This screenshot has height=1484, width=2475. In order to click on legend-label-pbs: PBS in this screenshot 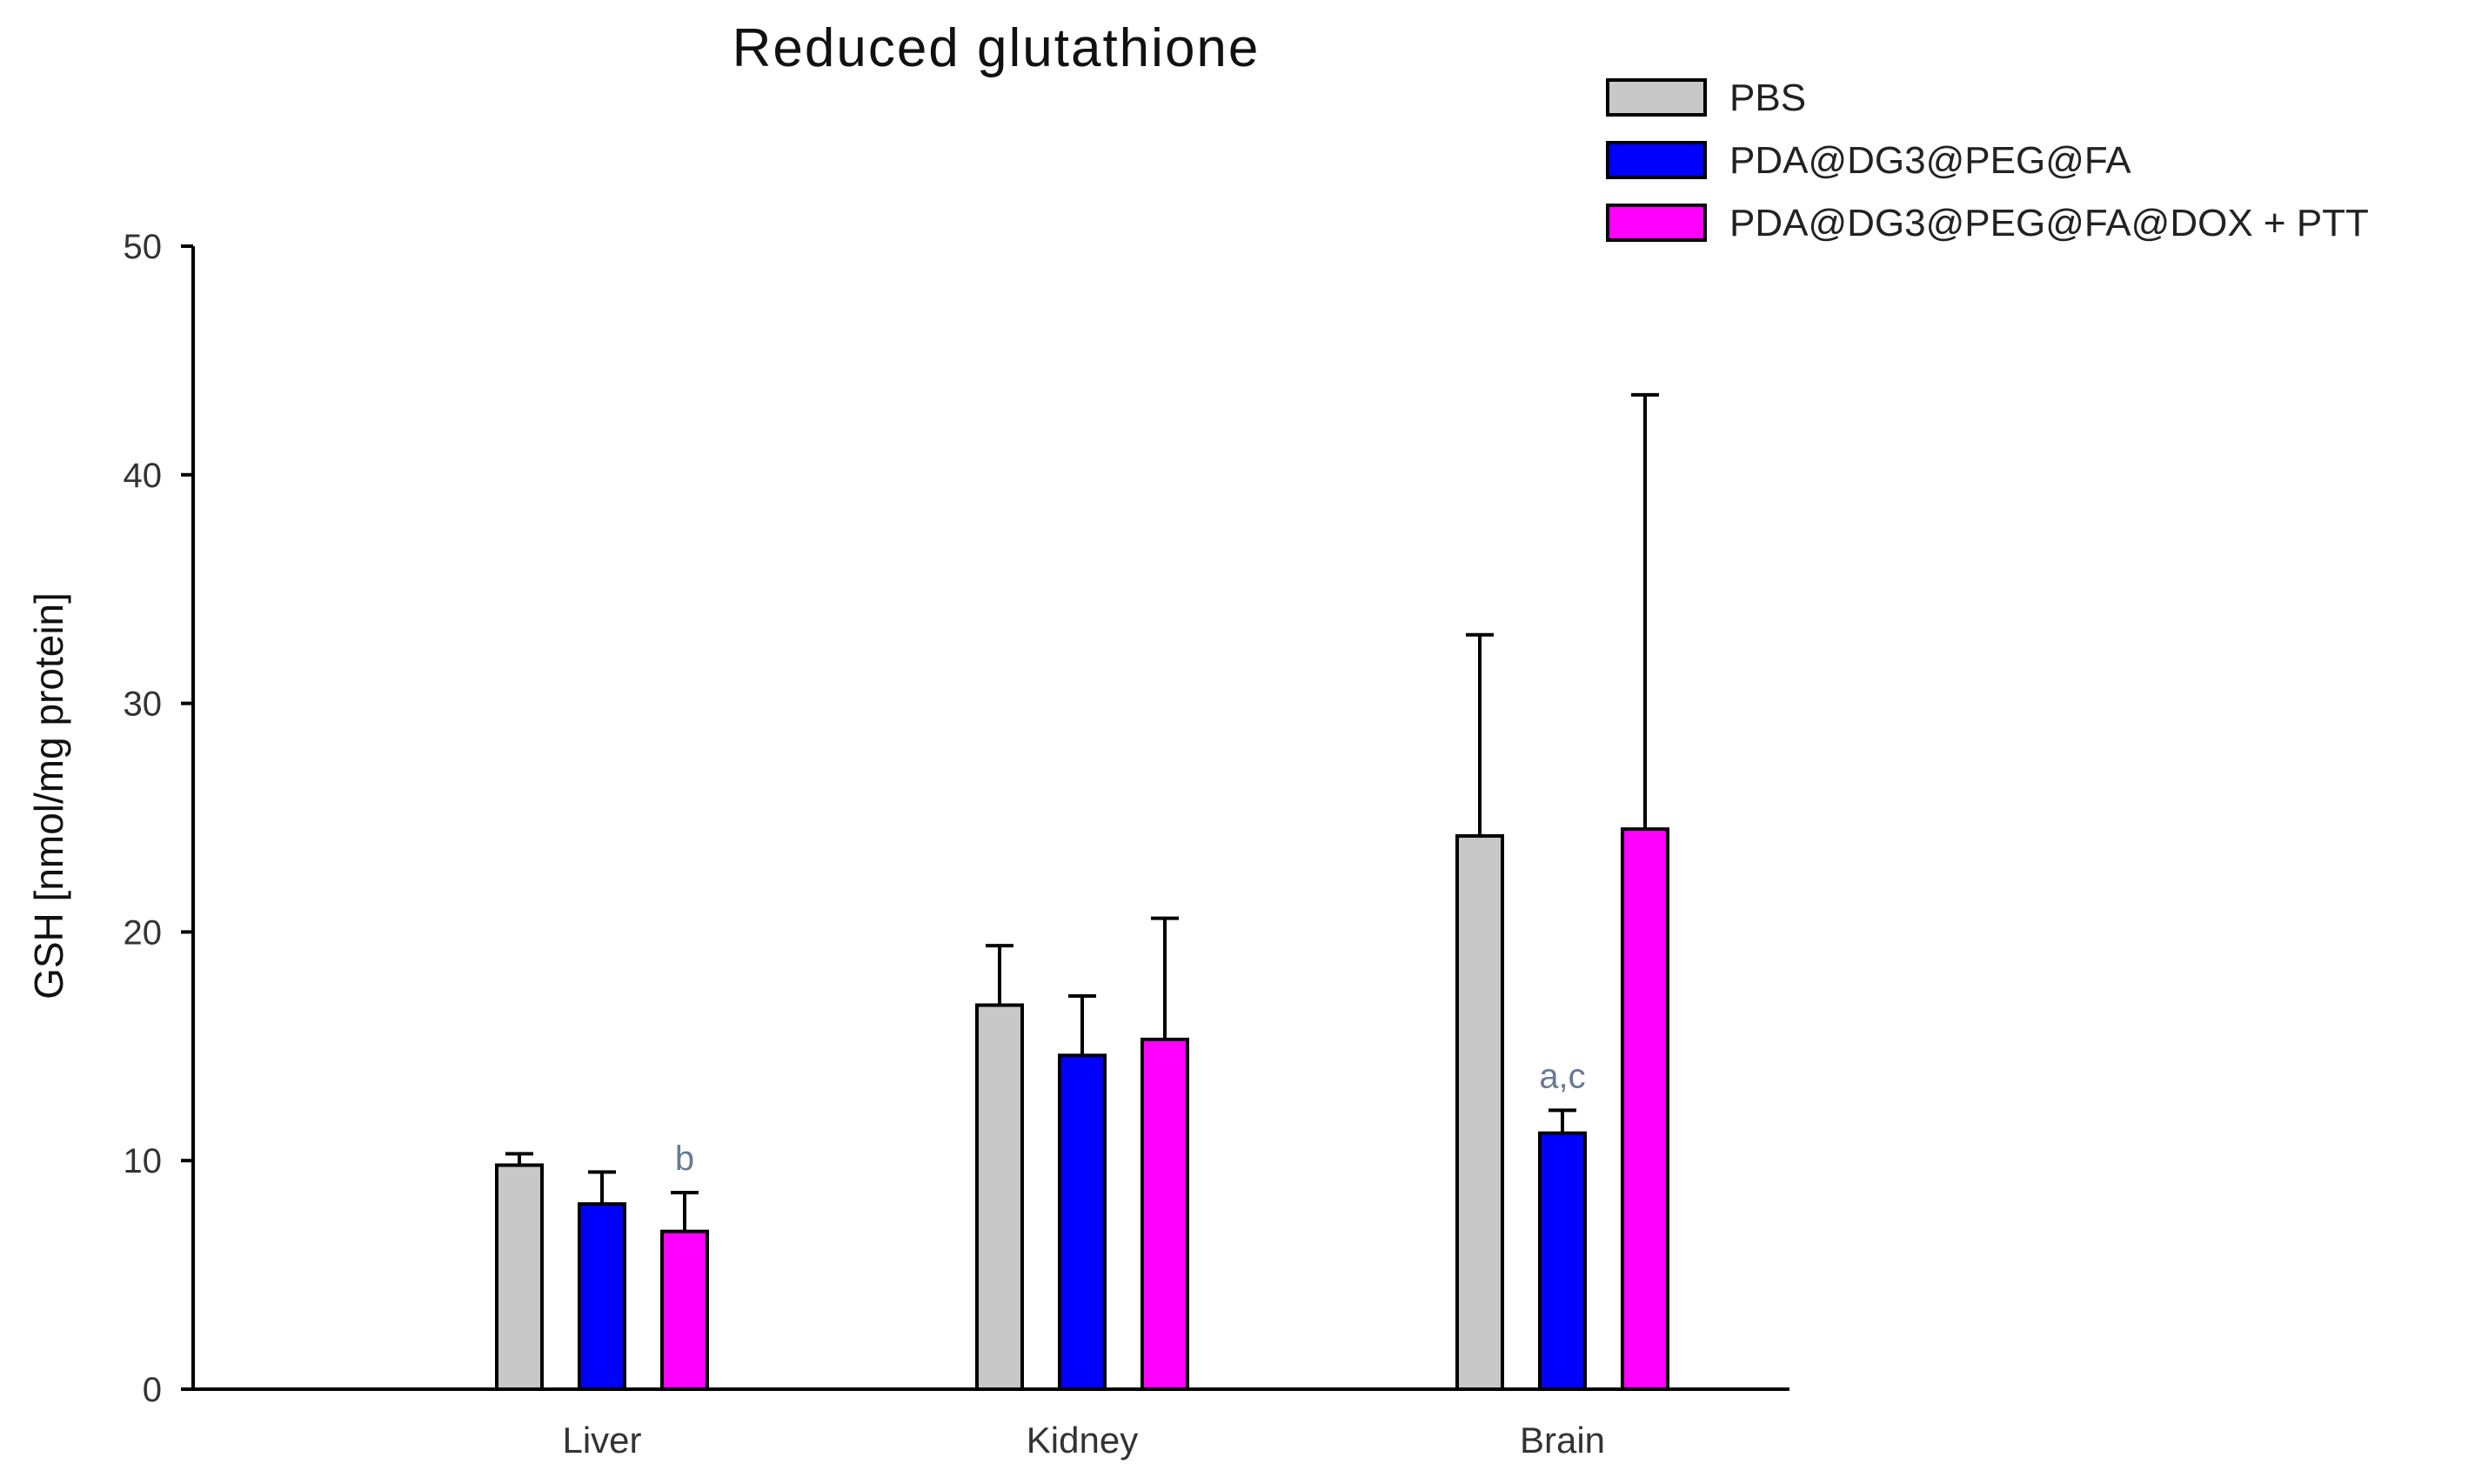, I will do `click(1768, 98)`.